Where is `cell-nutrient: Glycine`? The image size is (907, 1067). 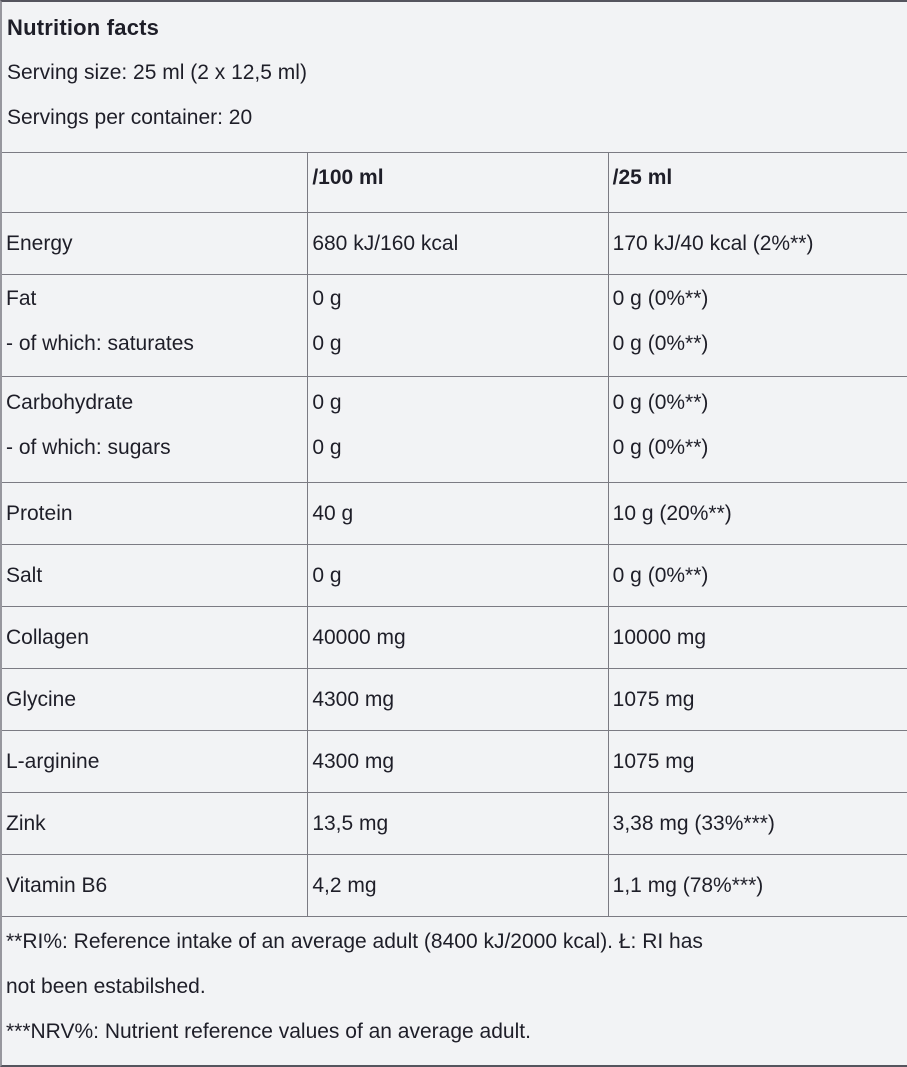 cell-nutrient: Glycine is located at coordinates (41, 699).